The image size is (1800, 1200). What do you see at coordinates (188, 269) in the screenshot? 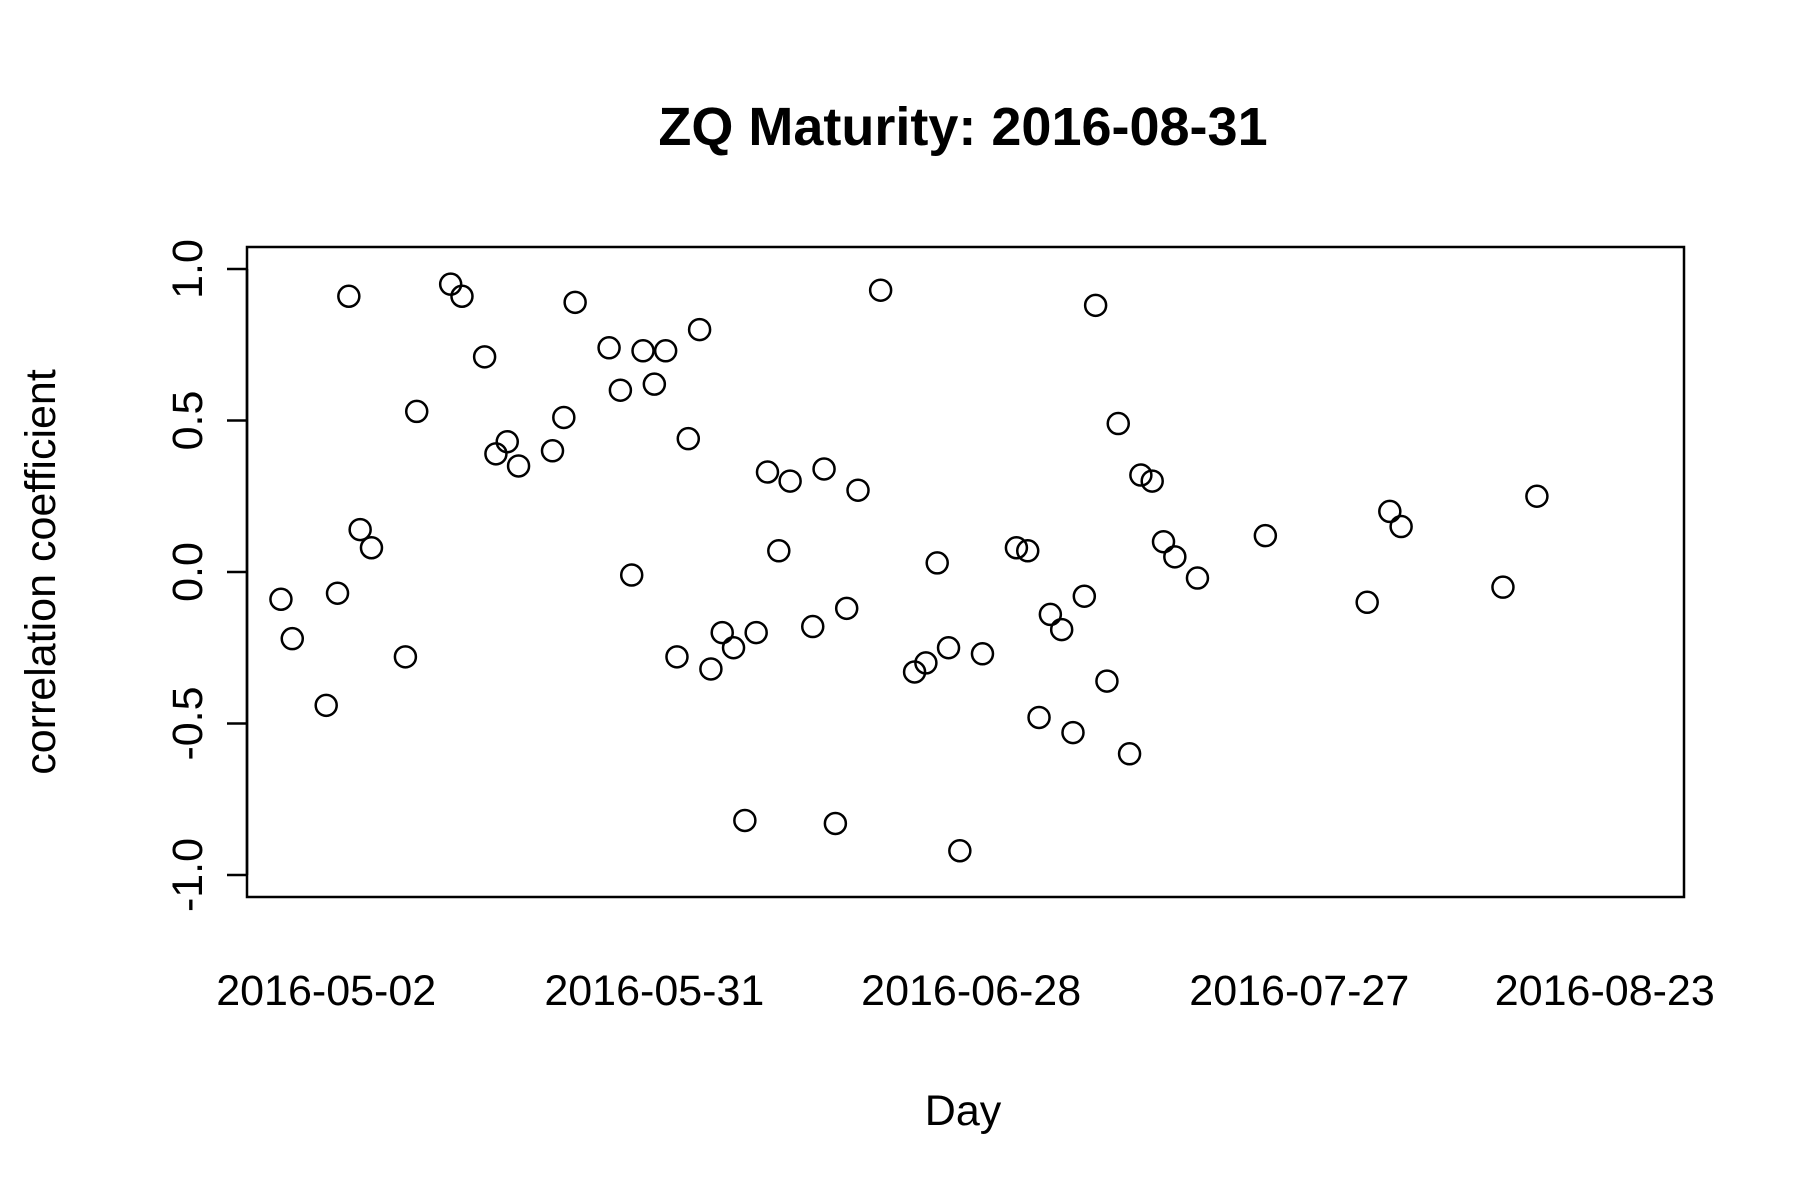
I see `y-tick-label: 1.0` at bounding box center [188, 269].